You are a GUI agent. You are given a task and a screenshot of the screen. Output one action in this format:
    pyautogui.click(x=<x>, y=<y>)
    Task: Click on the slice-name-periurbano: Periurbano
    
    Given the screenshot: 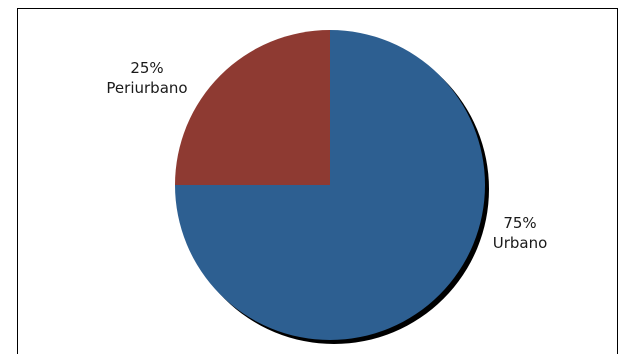 What is the action you would take?
    pyautogui.click(x=146, y=88)
    